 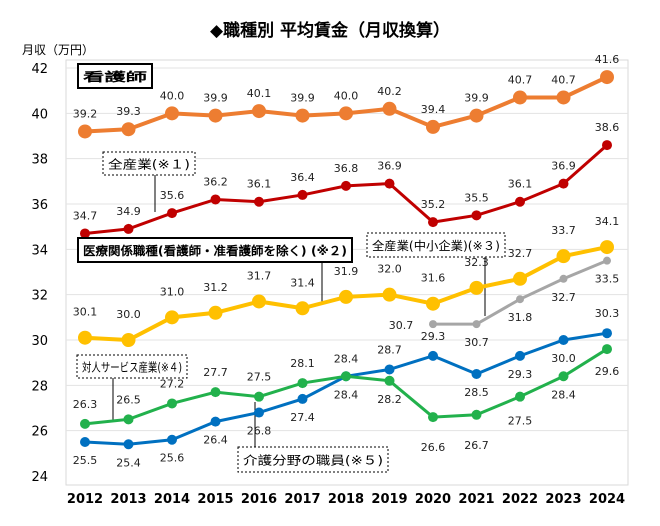 I want to click on data-label: 28.5, so click(x=476, y=392).